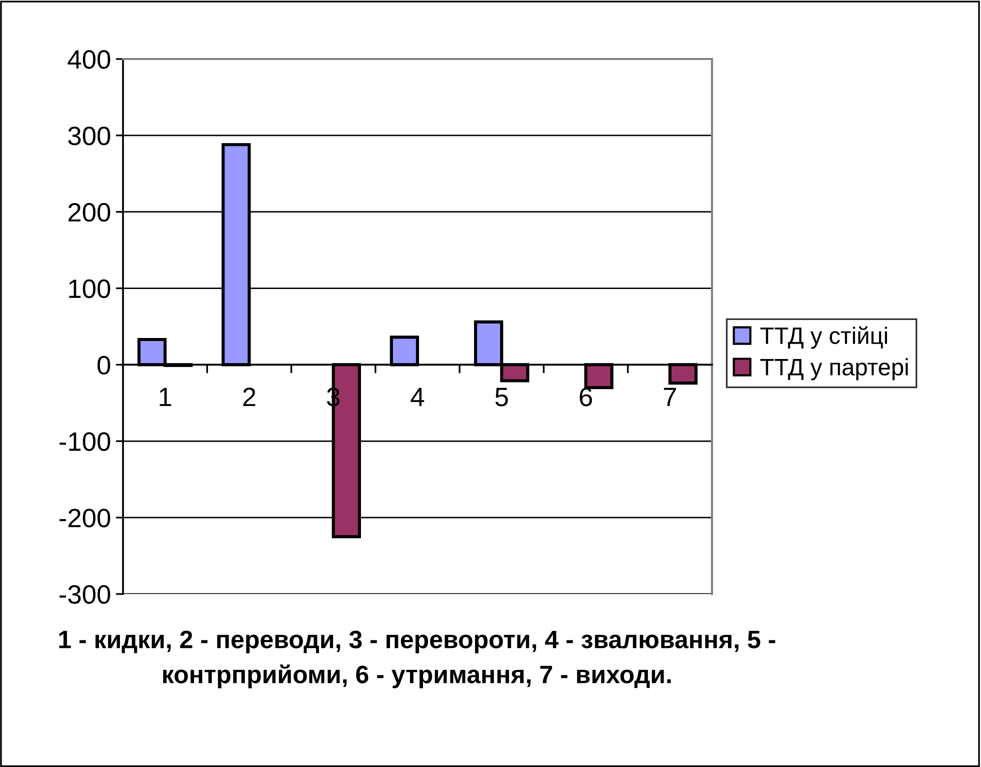 This screenshot has width=981, height=767. What do you see at coordinates (89, 59) in the screenshot?
I see `y-tick-label: 400` at bounding box center [89, 59].